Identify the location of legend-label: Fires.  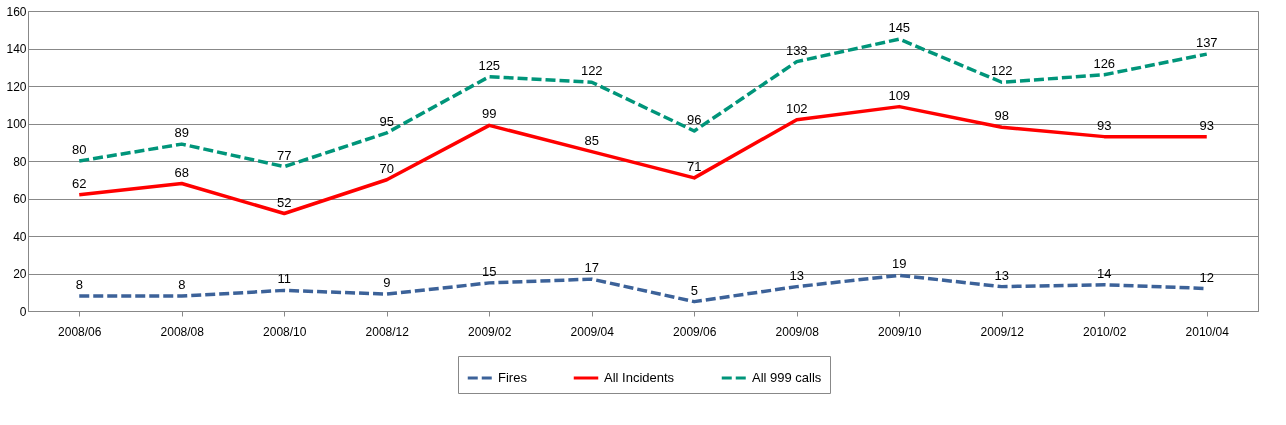
(513, 377).